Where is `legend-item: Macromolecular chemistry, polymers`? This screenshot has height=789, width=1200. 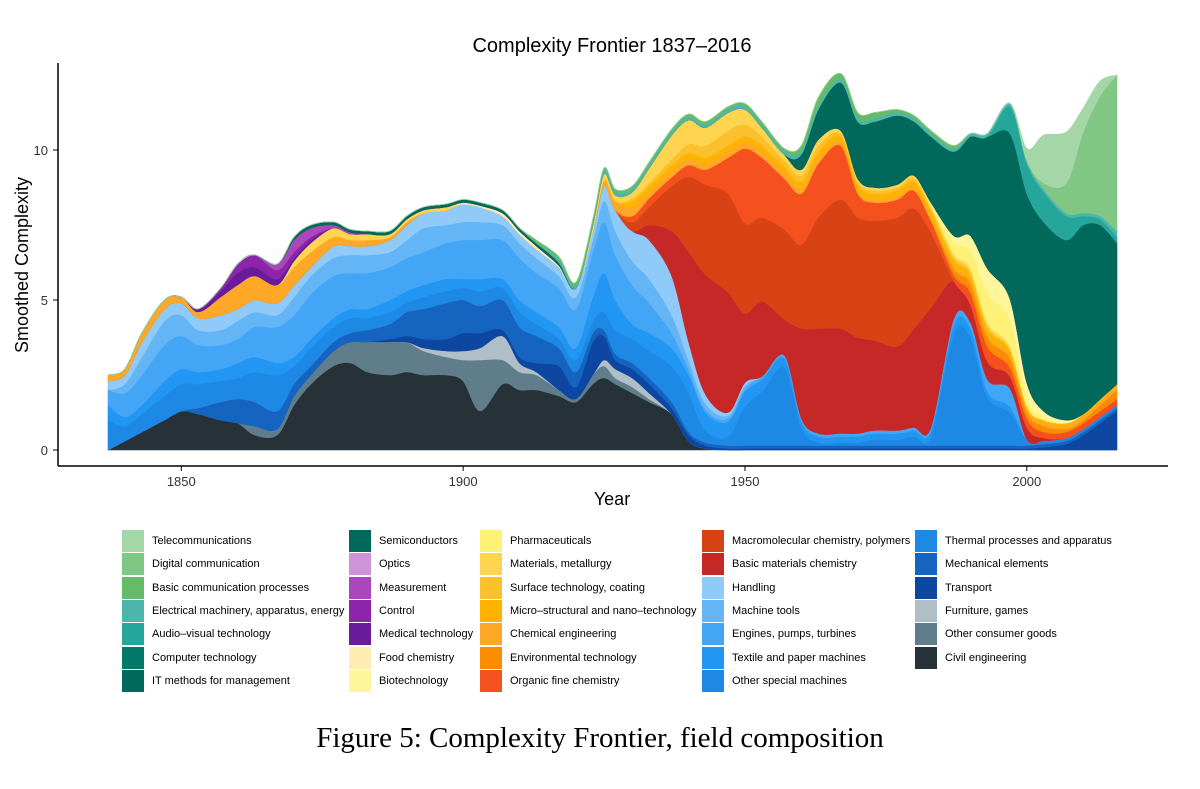 legend-item: Macromolecular chemistry, polymers is located at coordinates (806, 541).